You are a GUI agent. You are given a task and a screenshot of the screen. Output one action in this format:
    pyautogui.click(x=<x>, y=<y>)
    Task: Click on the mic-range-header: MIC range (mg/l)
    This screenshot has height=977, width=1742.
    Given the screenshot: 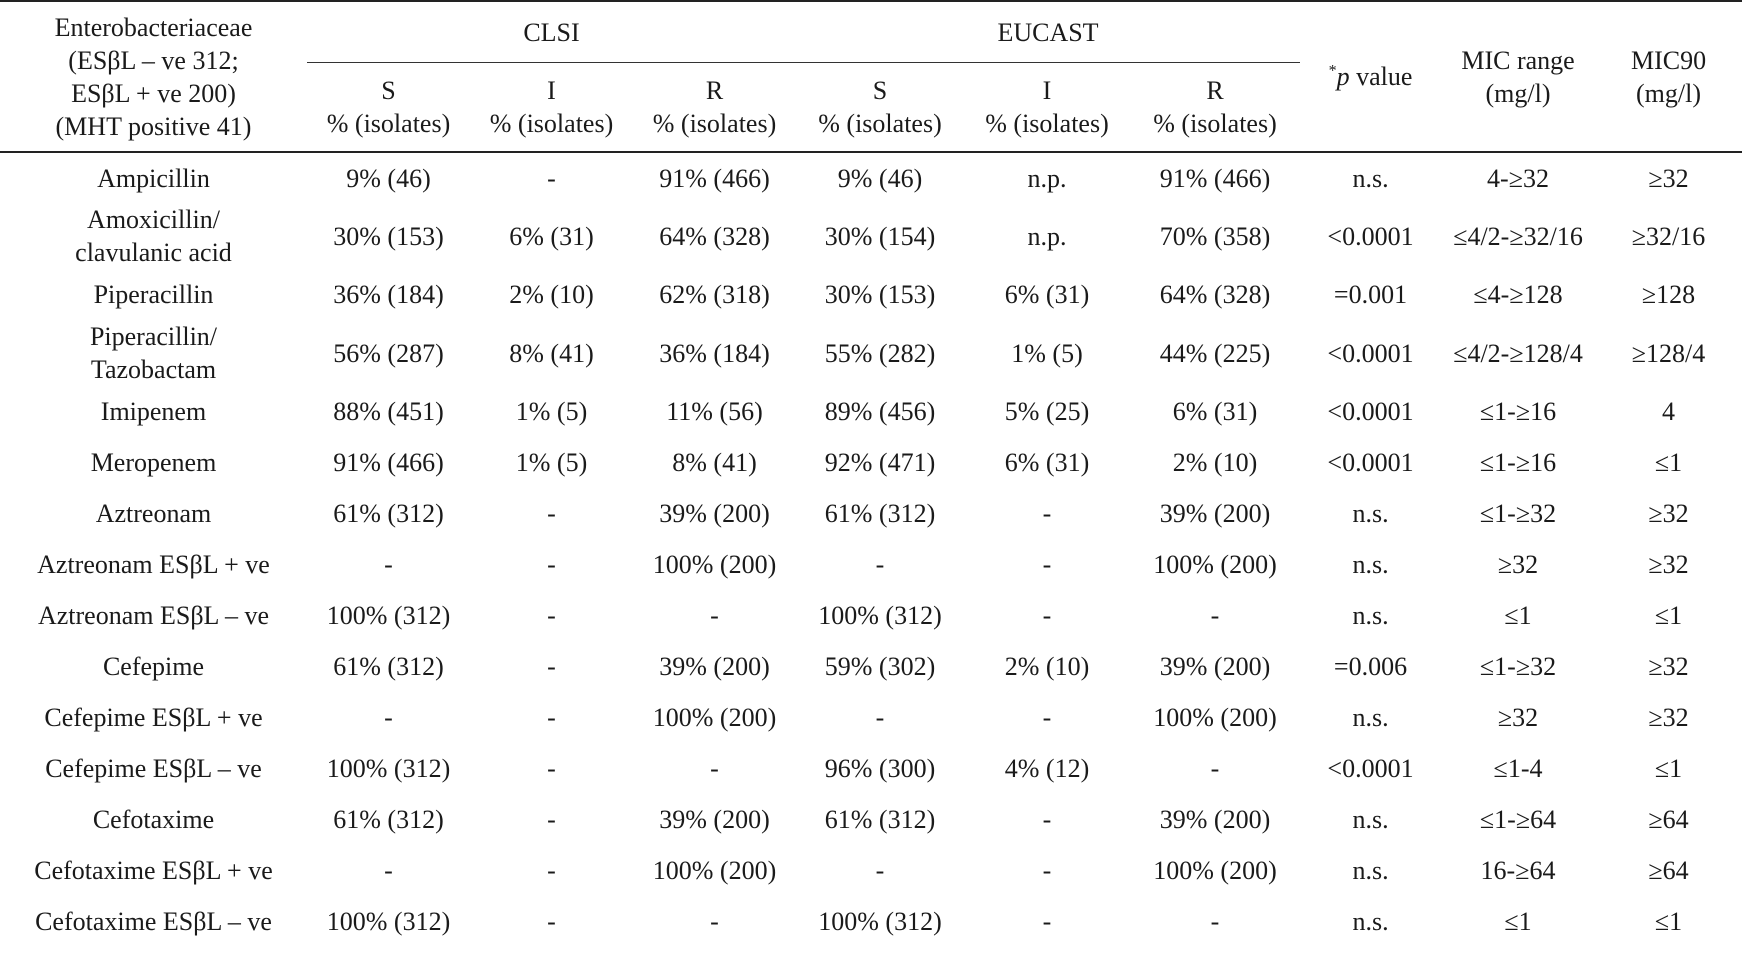 What is the action you would take?
    pyautogui.click(x=1518, y=76)
    